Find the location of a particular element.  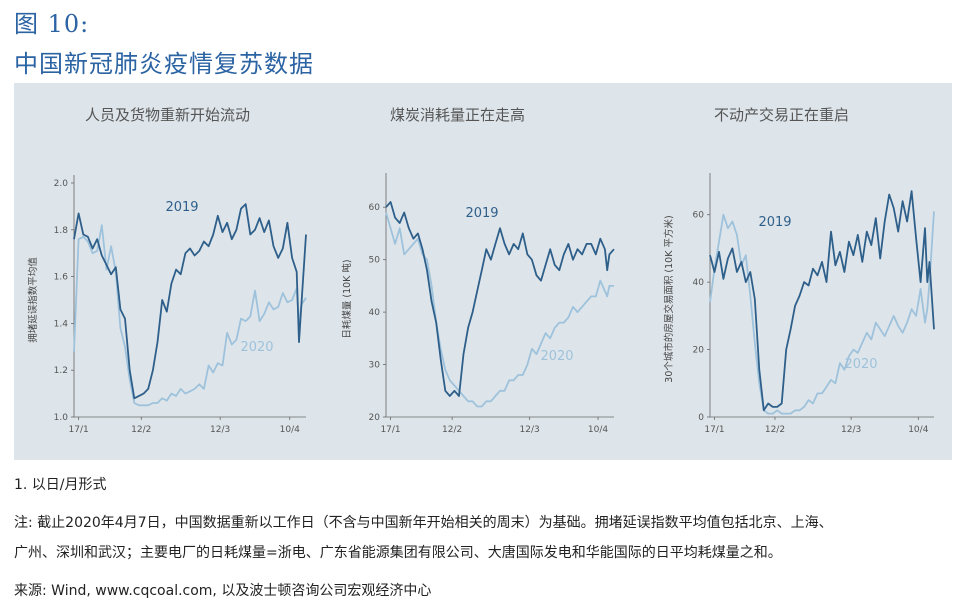

y-tick-label-0-4: 1.8 is located at coordinates (61, 231).